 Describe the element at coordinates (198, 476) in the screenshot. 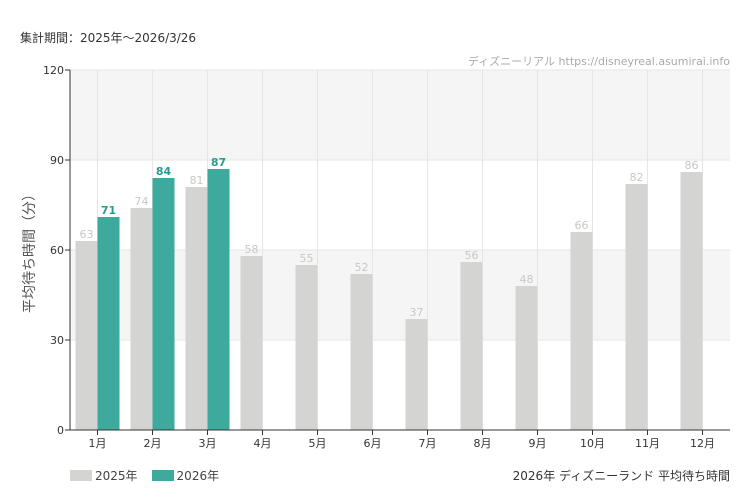

I see `legend-label: 2026年` at that location.